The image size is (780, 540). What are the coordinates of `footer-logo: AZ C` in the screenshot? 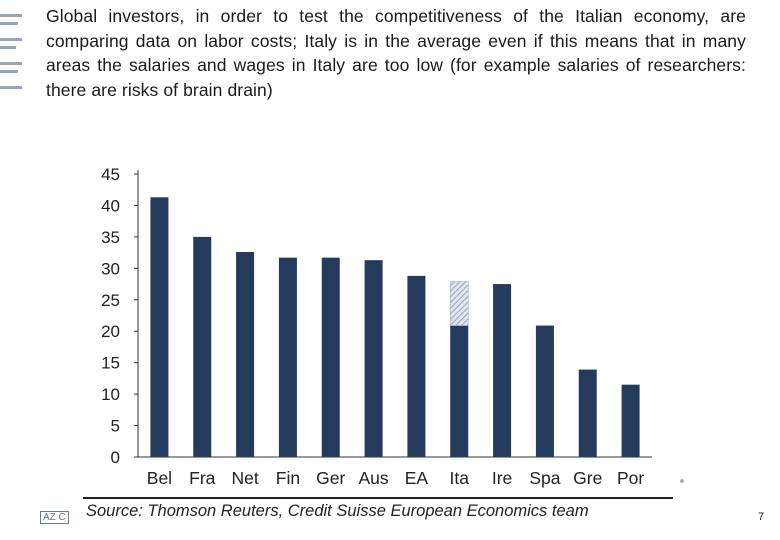 It's located at (50, 517).